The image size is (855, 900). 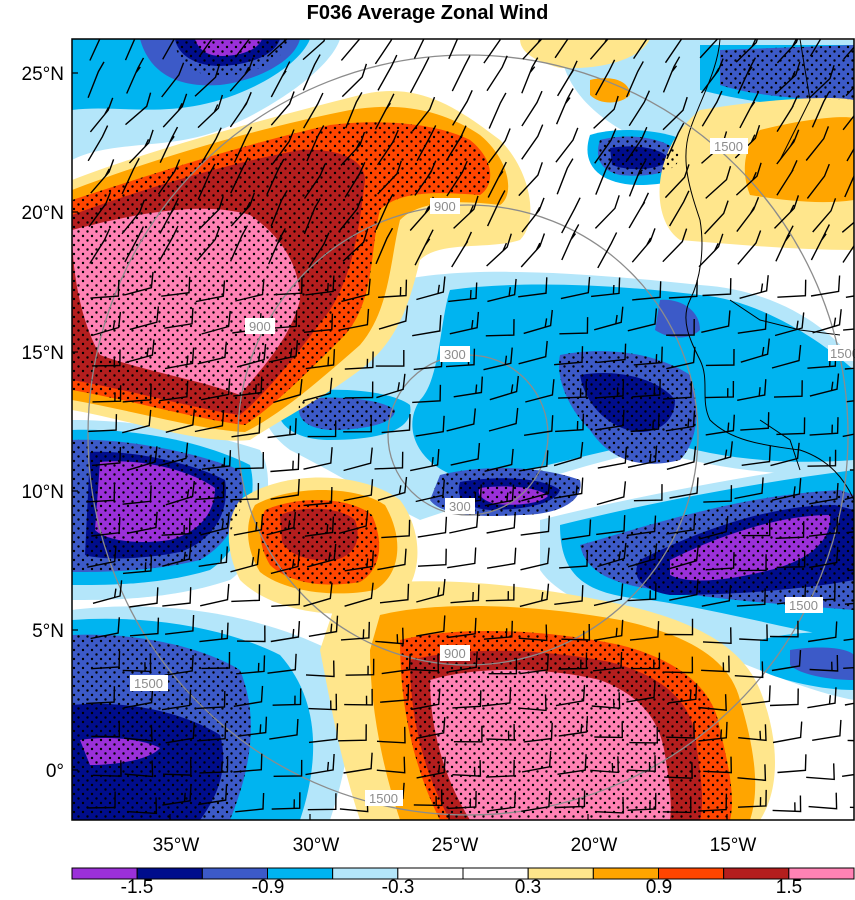 What do you see at coordinates (842, 353) in the screenshot?
I see `ring-label: 1500` at bounding box center [842, 353].